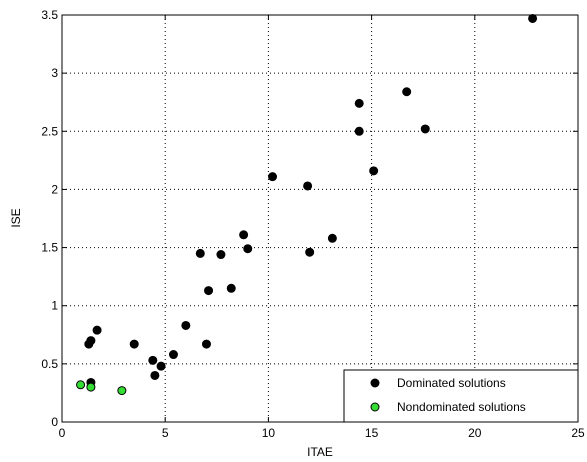 Image resolution: width=587 pixels, height=462 pixels. Describe the element at coordinates (49, 15) in the screenshot. I see `y-tick-label: 3.5` at that location.